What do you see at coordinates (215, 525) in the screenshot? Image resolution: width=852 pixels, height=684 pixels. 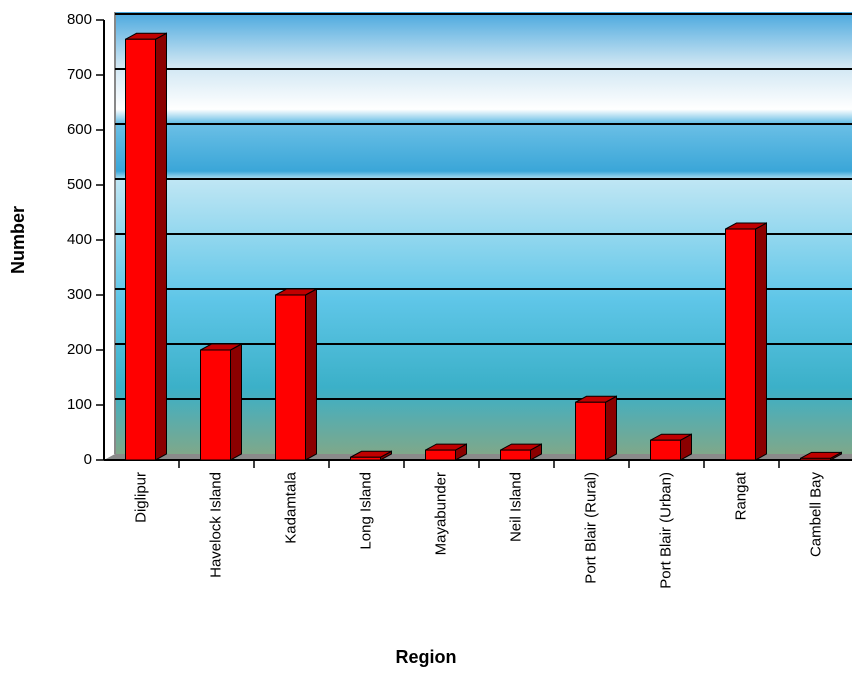 I see `x-tick-label: Havelock Island` at bounding box center [215, 525].